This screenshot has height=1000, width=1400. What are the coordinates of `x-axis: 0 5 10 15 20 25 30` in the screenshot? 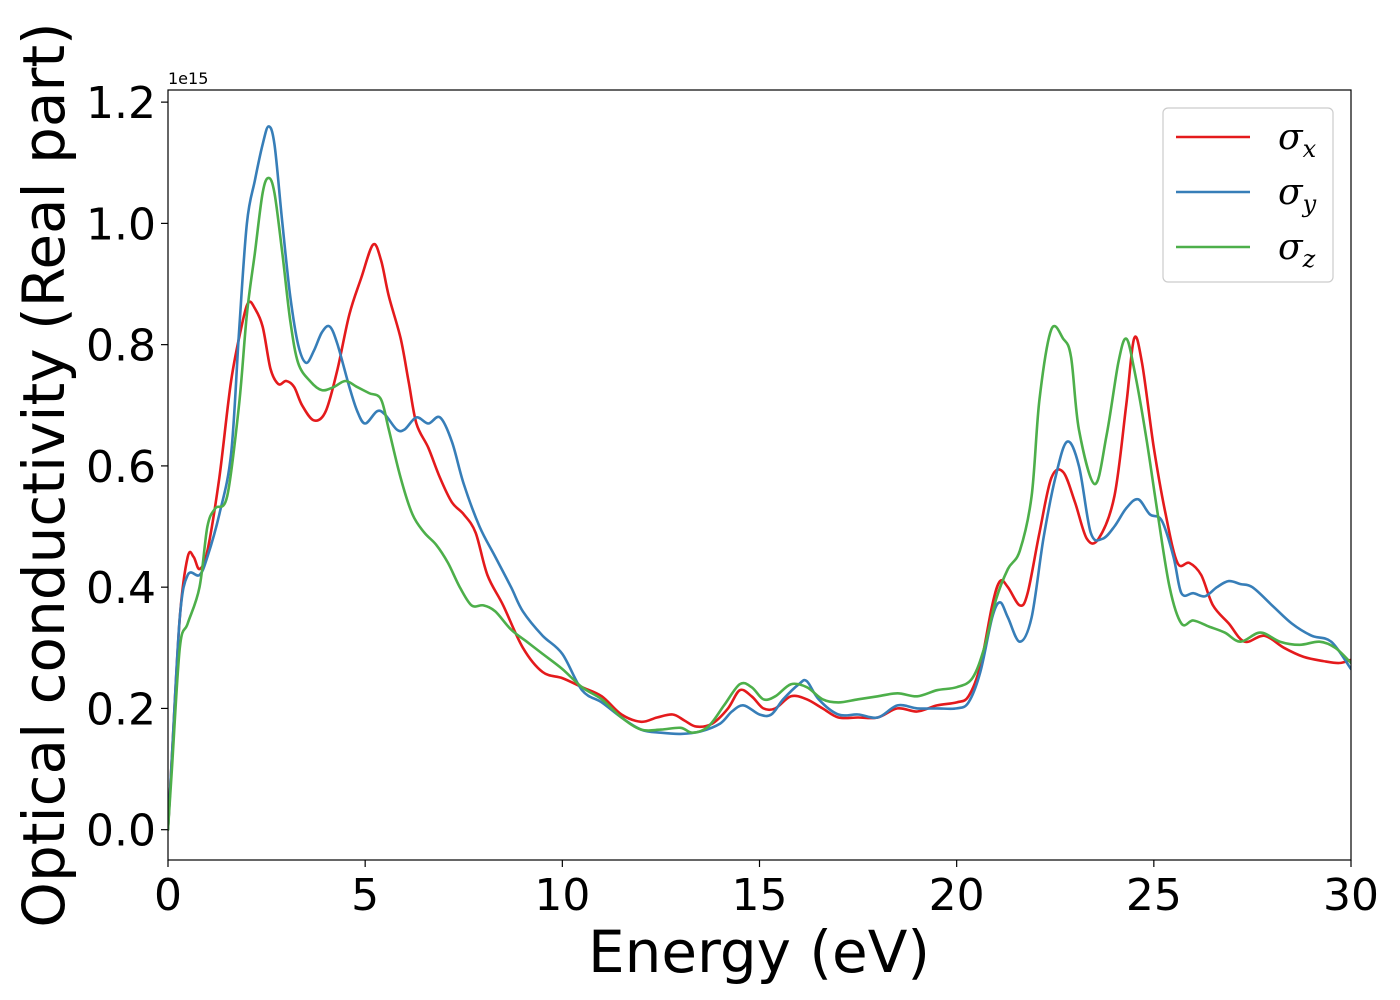 It's located at (766, 890).